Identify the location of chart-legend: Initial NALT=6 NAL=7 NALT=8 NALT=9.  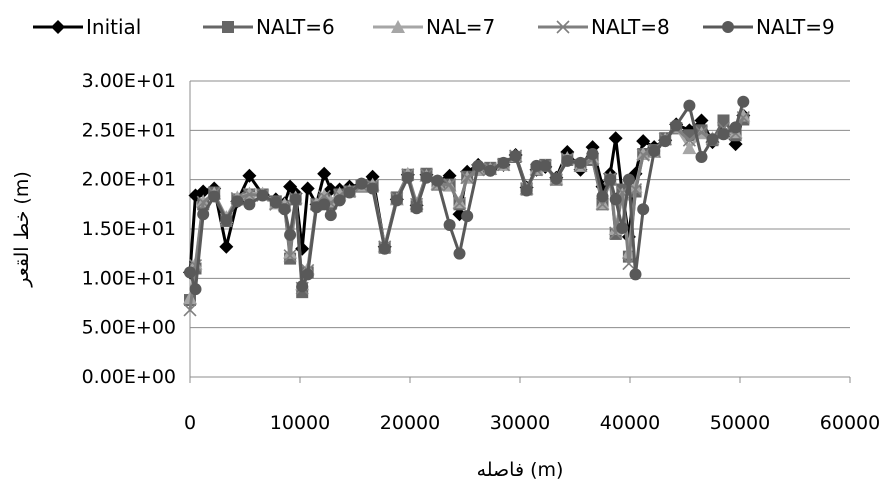
(434, 27).